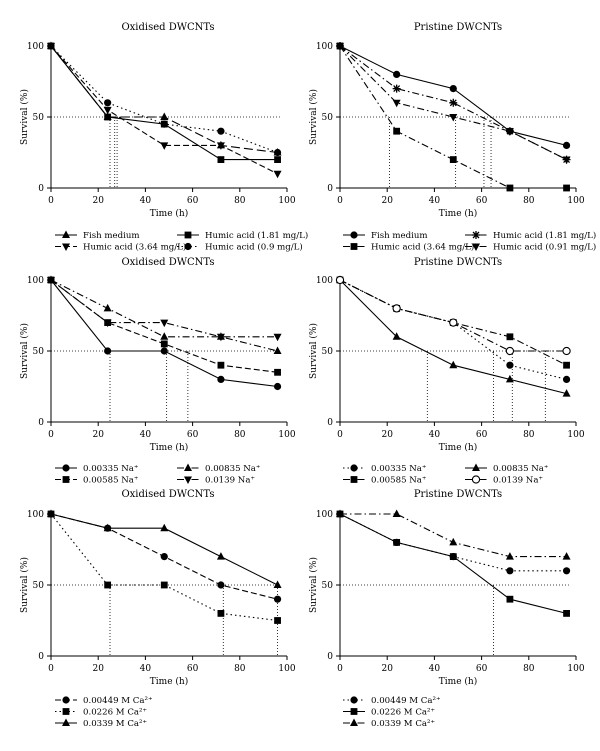 This screenshot has width=600, height=751. I want to click on legend-label: 0.0226 M Ca²⁺, so click(115, 713).